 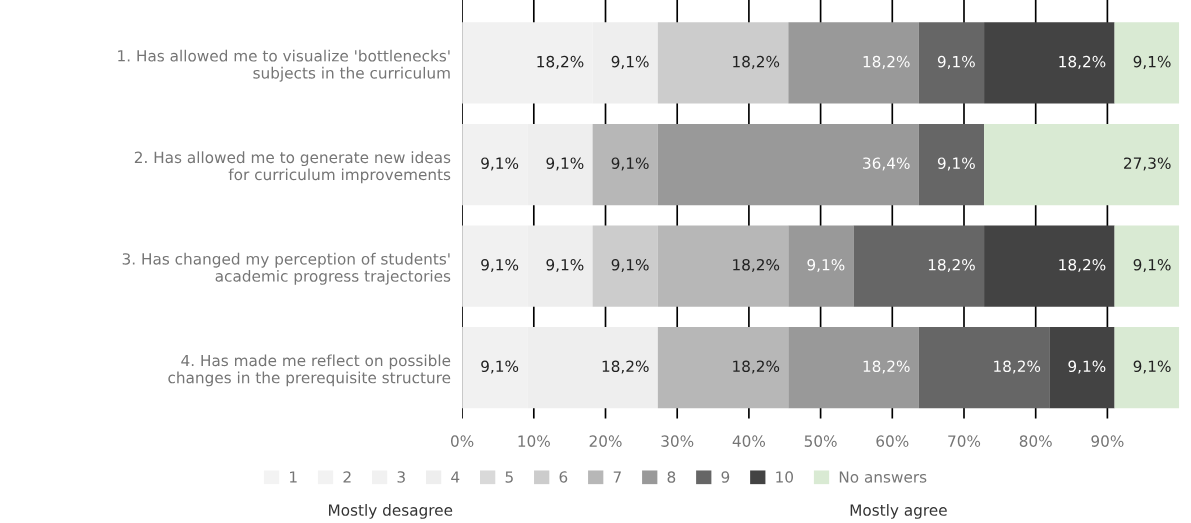 I want to click on x-tick-label: 10%, so click(x=534, y=441).